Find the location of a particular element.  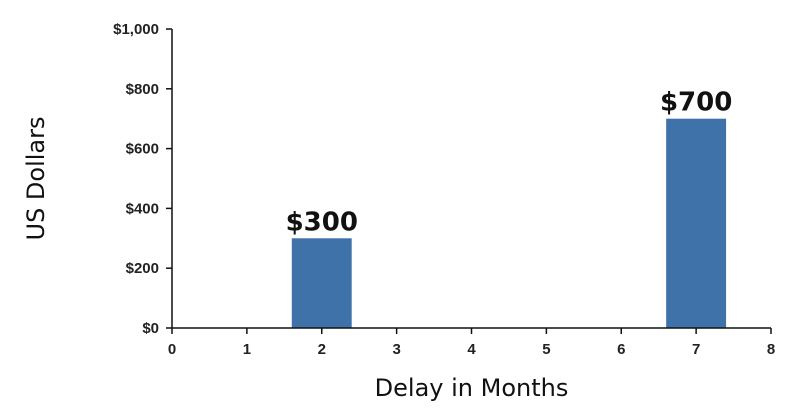

x-tick-label: 1 is located at coordinates (247, 349).